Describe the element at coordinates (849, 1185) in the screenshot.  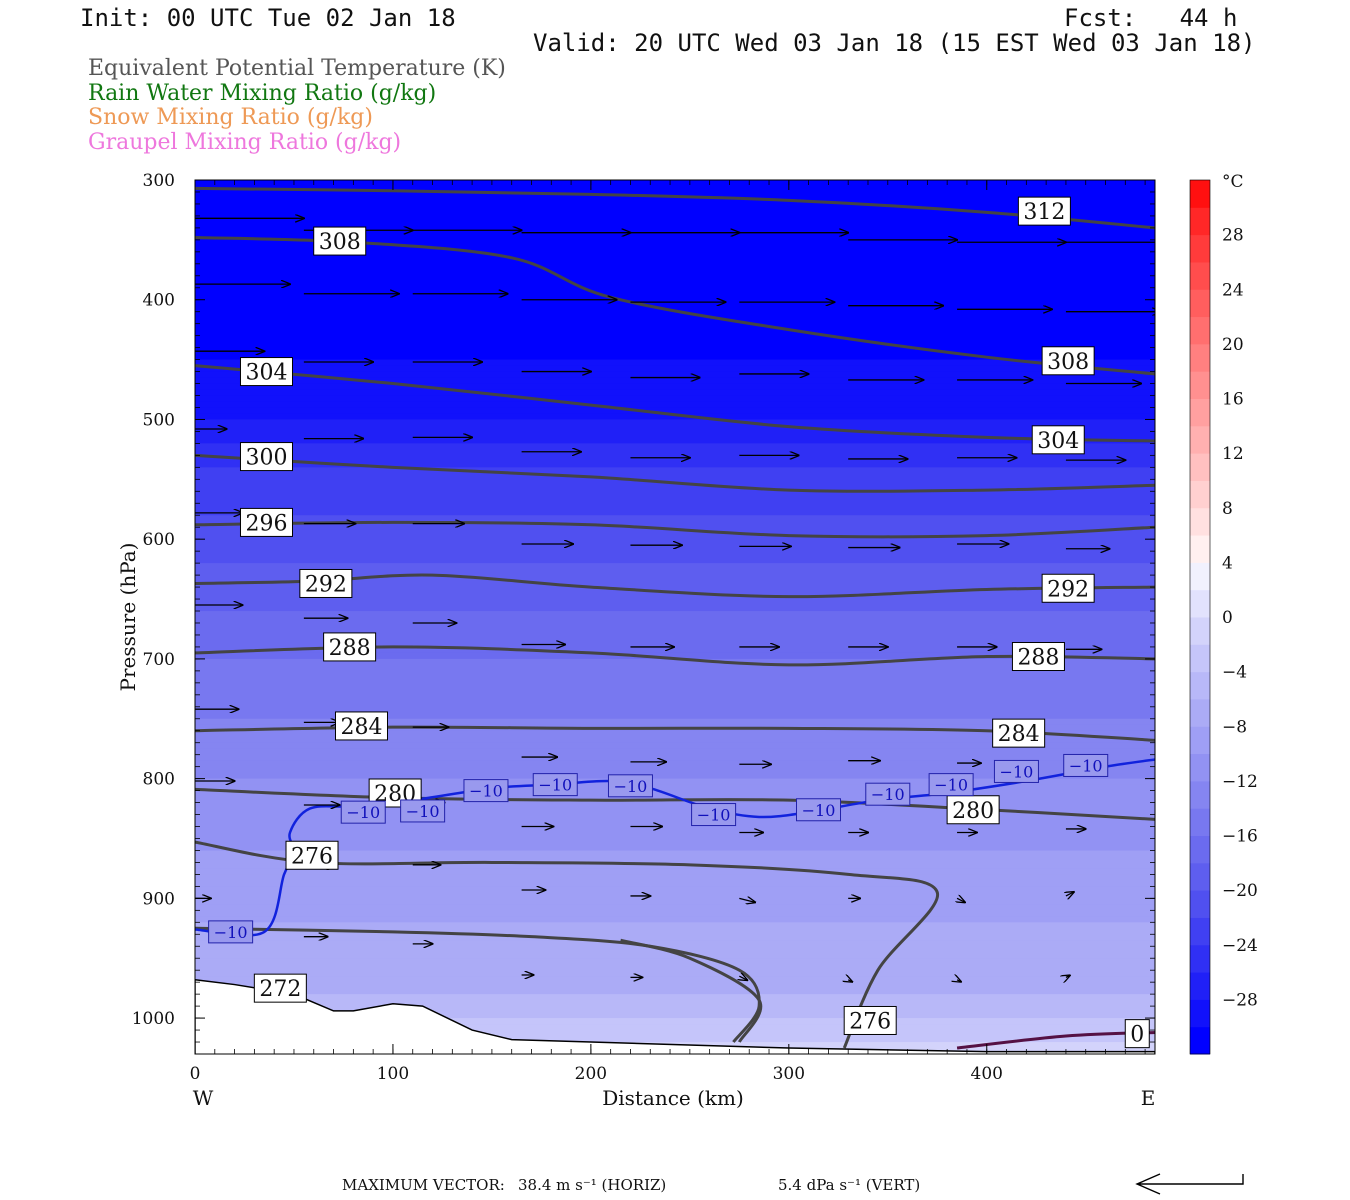
I see `max-vector-vert: 5.4 dPa s⁻¹ (VERT)` at that location.